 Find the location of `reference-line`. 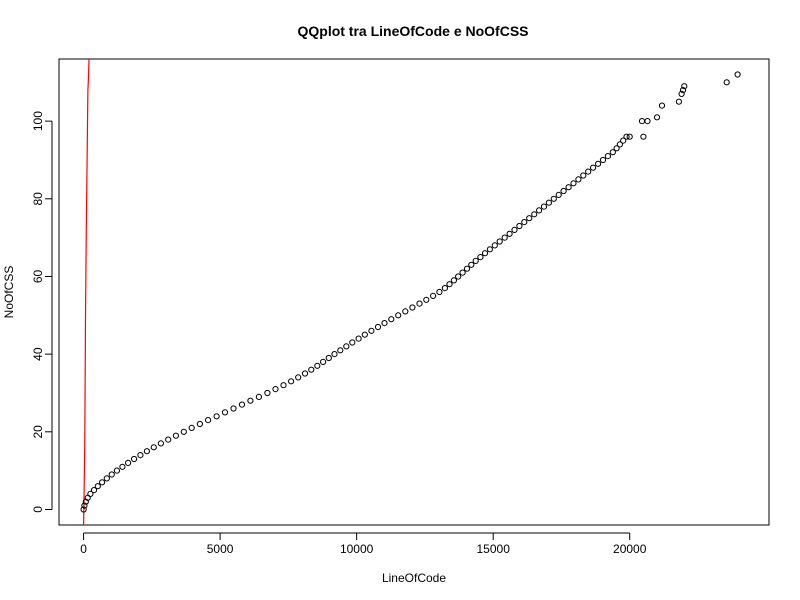

reference-line is located at coordinates (86, 292).